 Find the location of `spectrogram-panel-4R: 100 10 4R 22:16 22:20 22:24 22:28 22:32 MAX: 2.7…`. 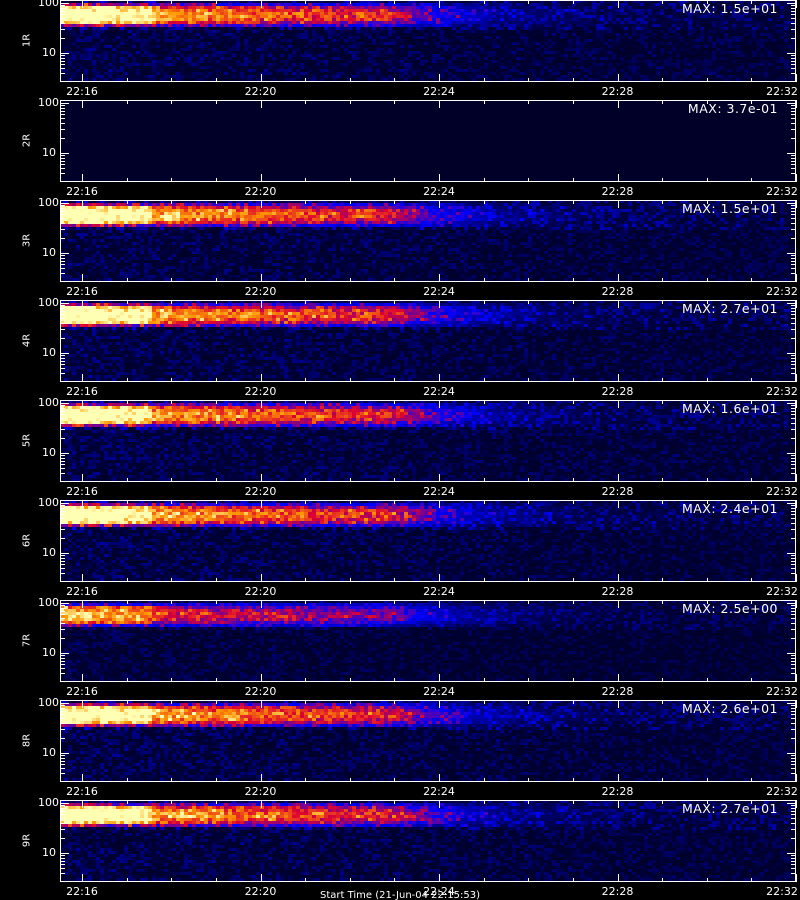

spectrogram-panel-4R: 100 10 4R 22:16 22:20 22:24 22:28 22:32 MAX: 2.7… is located at coordinates (400, 348).